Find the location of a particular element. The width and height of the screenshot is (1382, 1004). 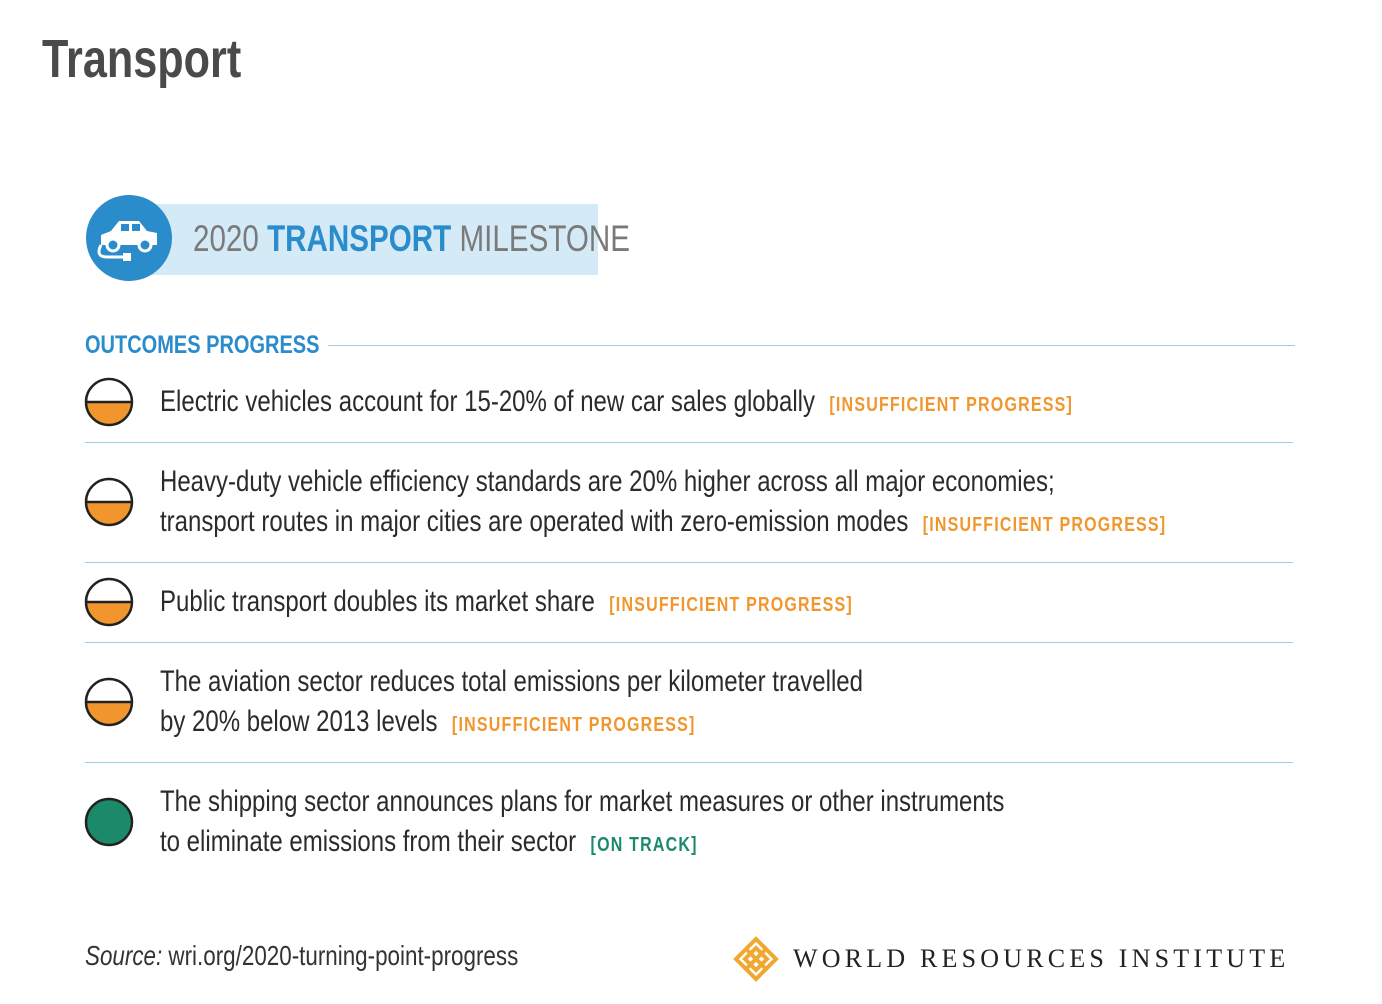

source-label: Source: is located at coordinates (124, 955).